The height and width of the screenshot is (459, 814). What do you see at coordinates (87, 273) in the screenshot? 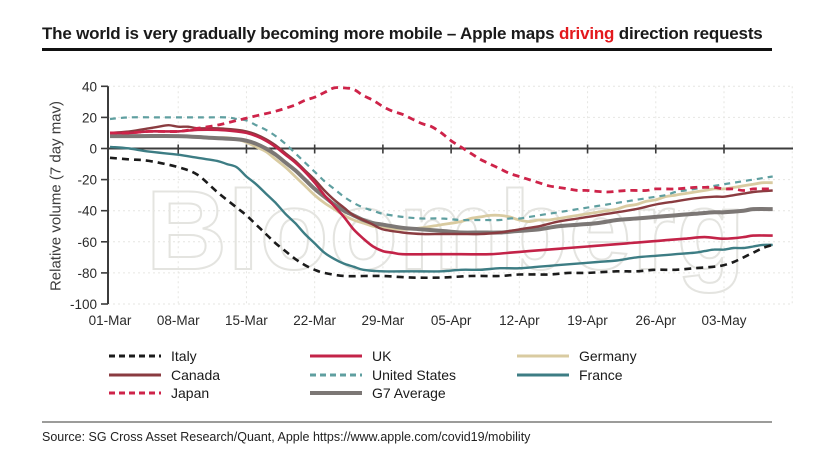
I see `y-tick-label: -80` at bounding box center [87, 273].